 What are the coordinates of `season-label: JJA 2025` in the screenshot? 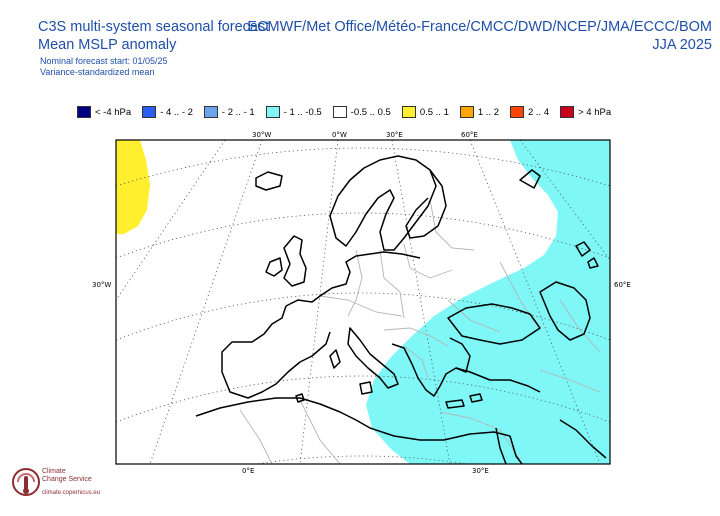 It's located at (682, 45).